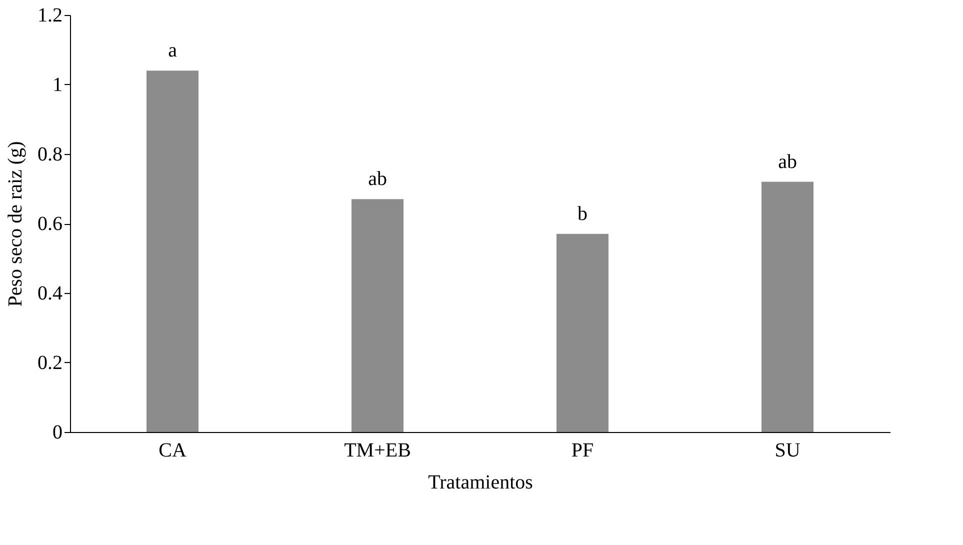 The height and width of the screenshot is (545, 963). What do you see at coordinates (57, 85) in the screenshot?
I see `y-tick-label: 1` at bounding box center [57, 85].